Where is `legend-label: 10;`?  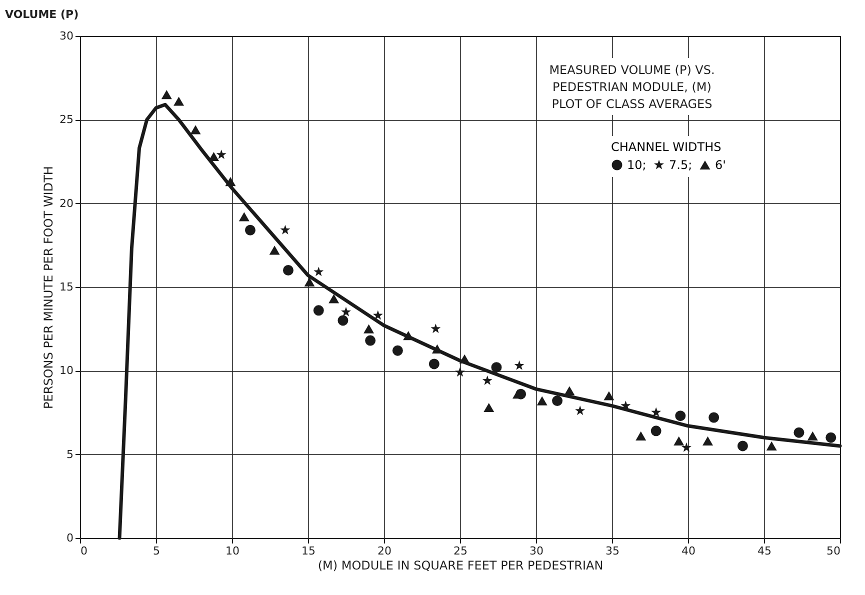
legend-label: 10; is located at coordinates (636, 165).